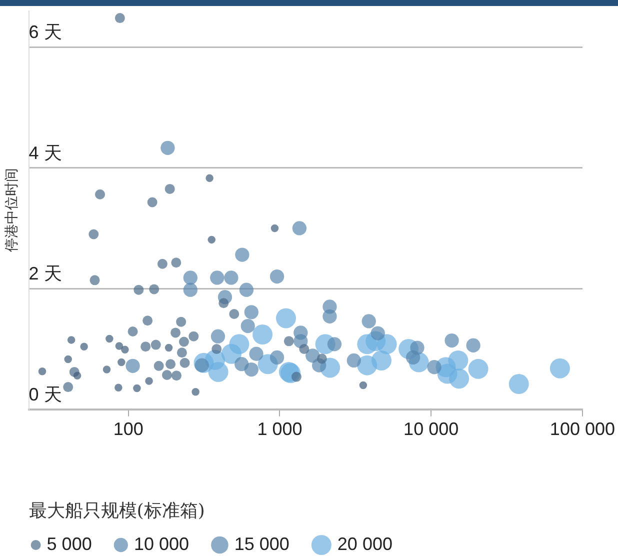  I want to click on y-axis-title: 停港中位时间, so click(12, 210).